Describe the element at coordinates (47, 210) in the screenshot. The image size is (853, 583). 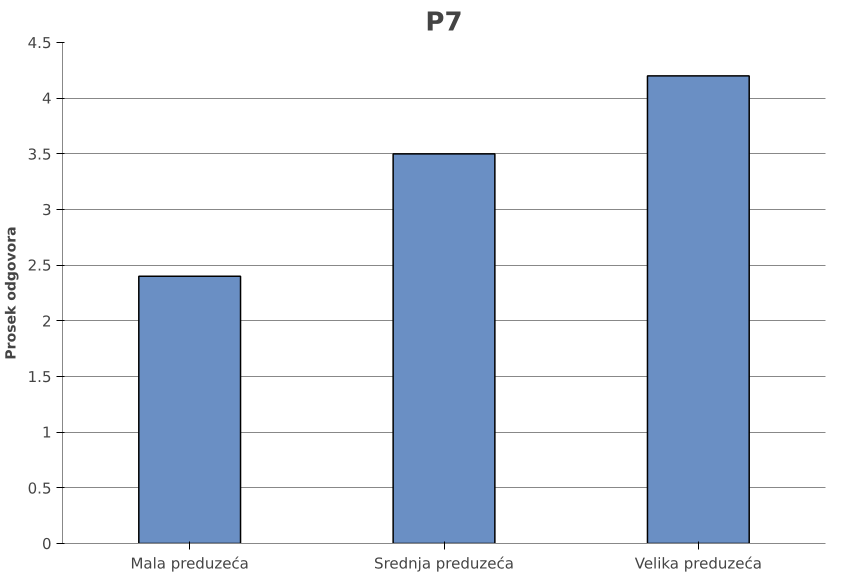
I see `y-tick-label: 3` at that location.